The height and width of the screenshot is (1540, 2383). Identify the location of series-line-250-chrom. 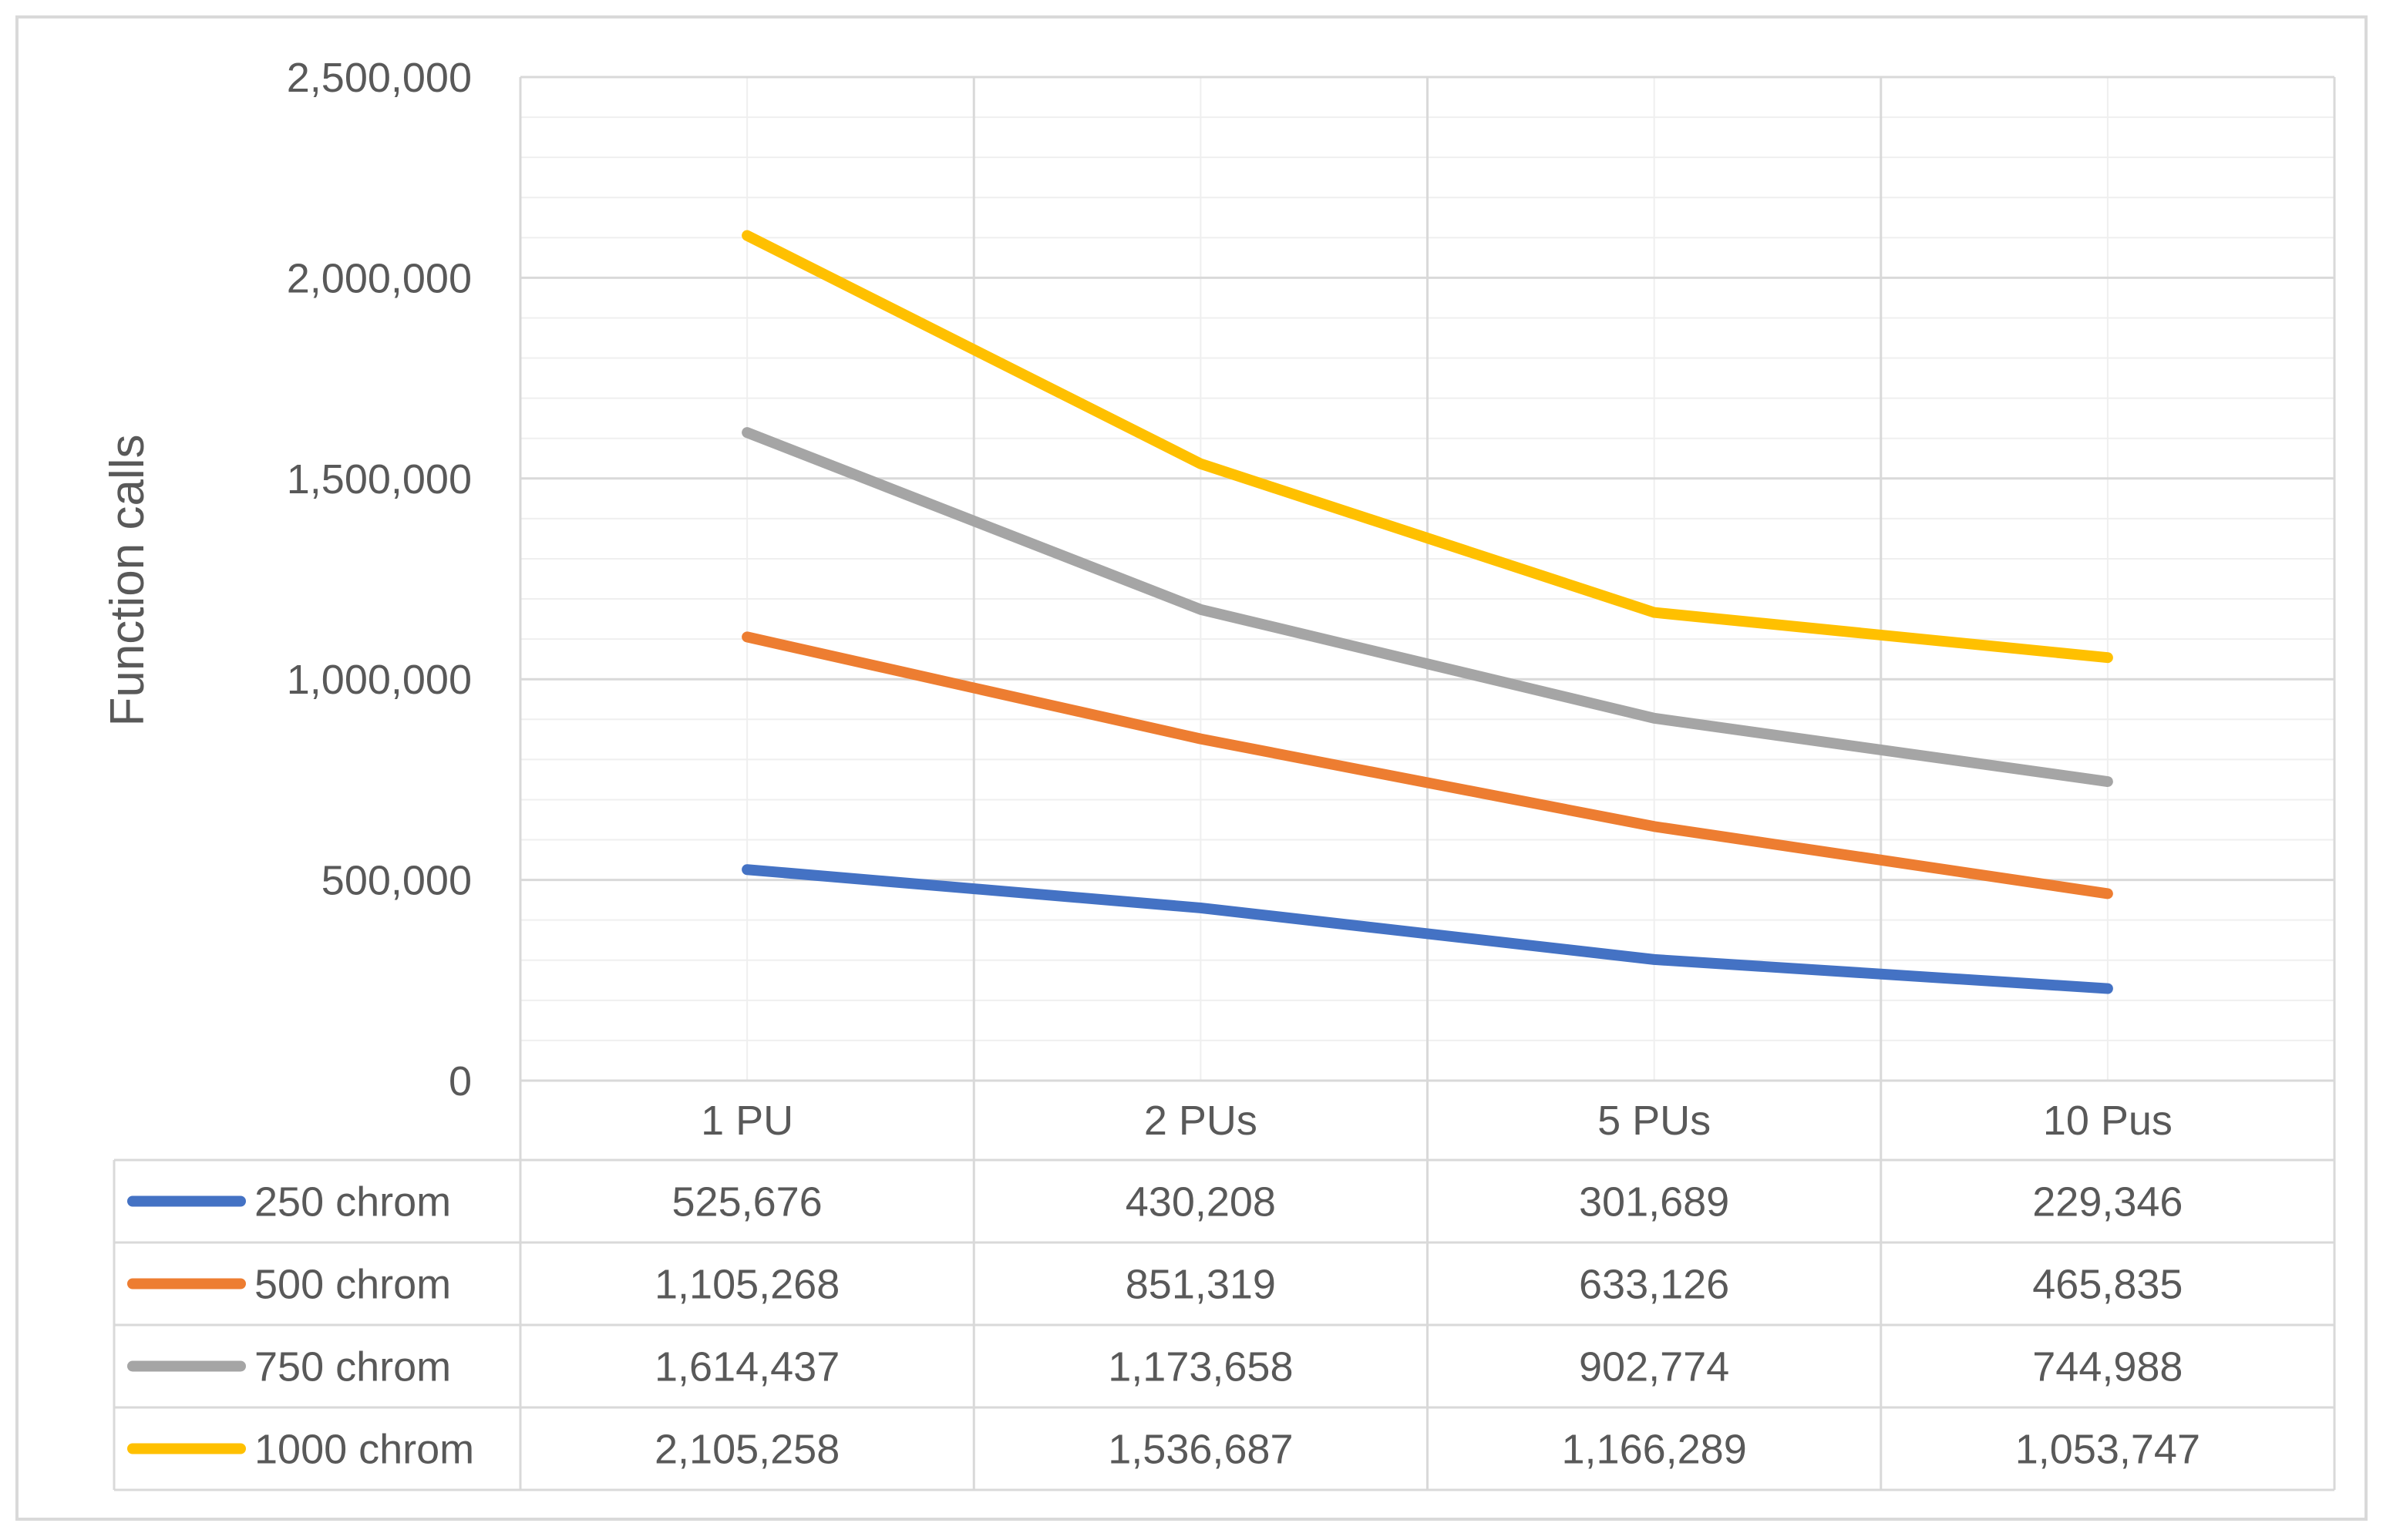
(1428, 929).